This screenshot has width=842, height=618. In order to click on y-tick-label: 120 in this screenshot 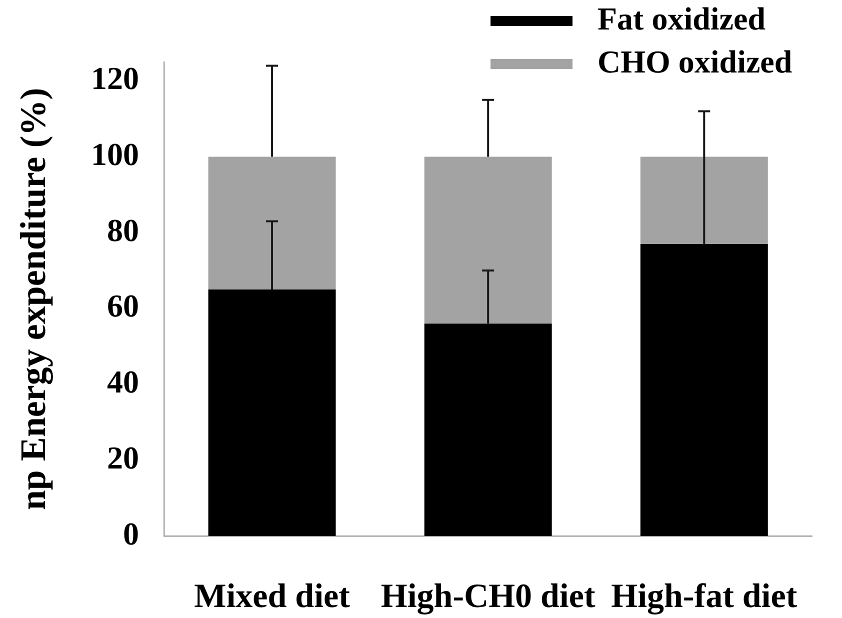, I will do `click(115, 78)`.